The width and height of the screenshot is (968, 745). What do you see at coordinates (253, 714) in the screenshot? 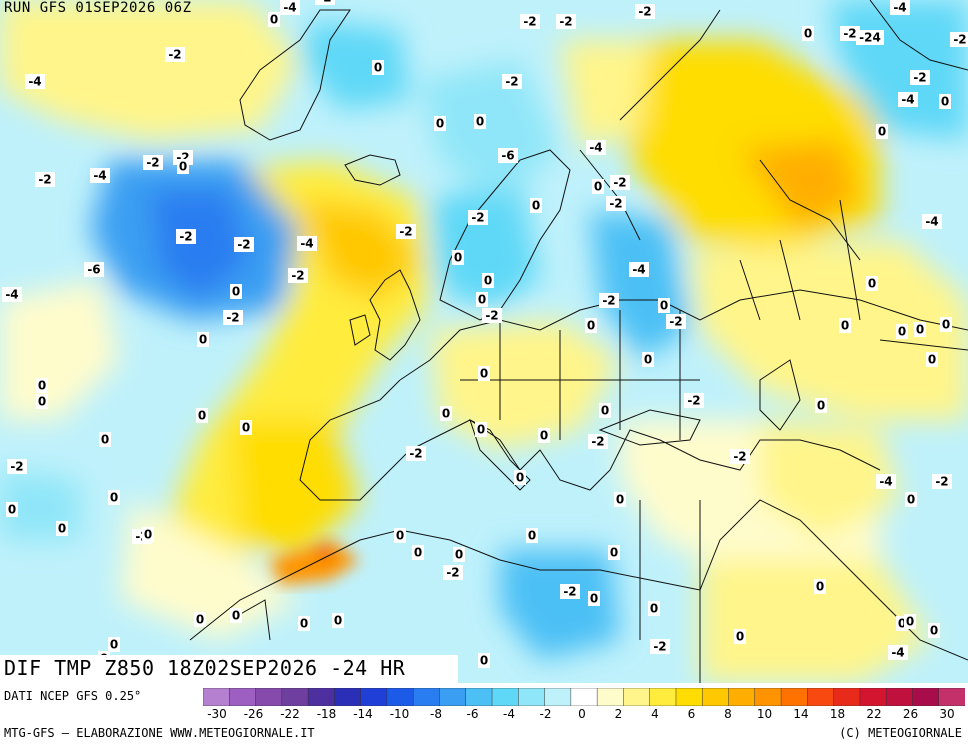
I see `color-scale-tick: -26` at bounding box center [253, 714].